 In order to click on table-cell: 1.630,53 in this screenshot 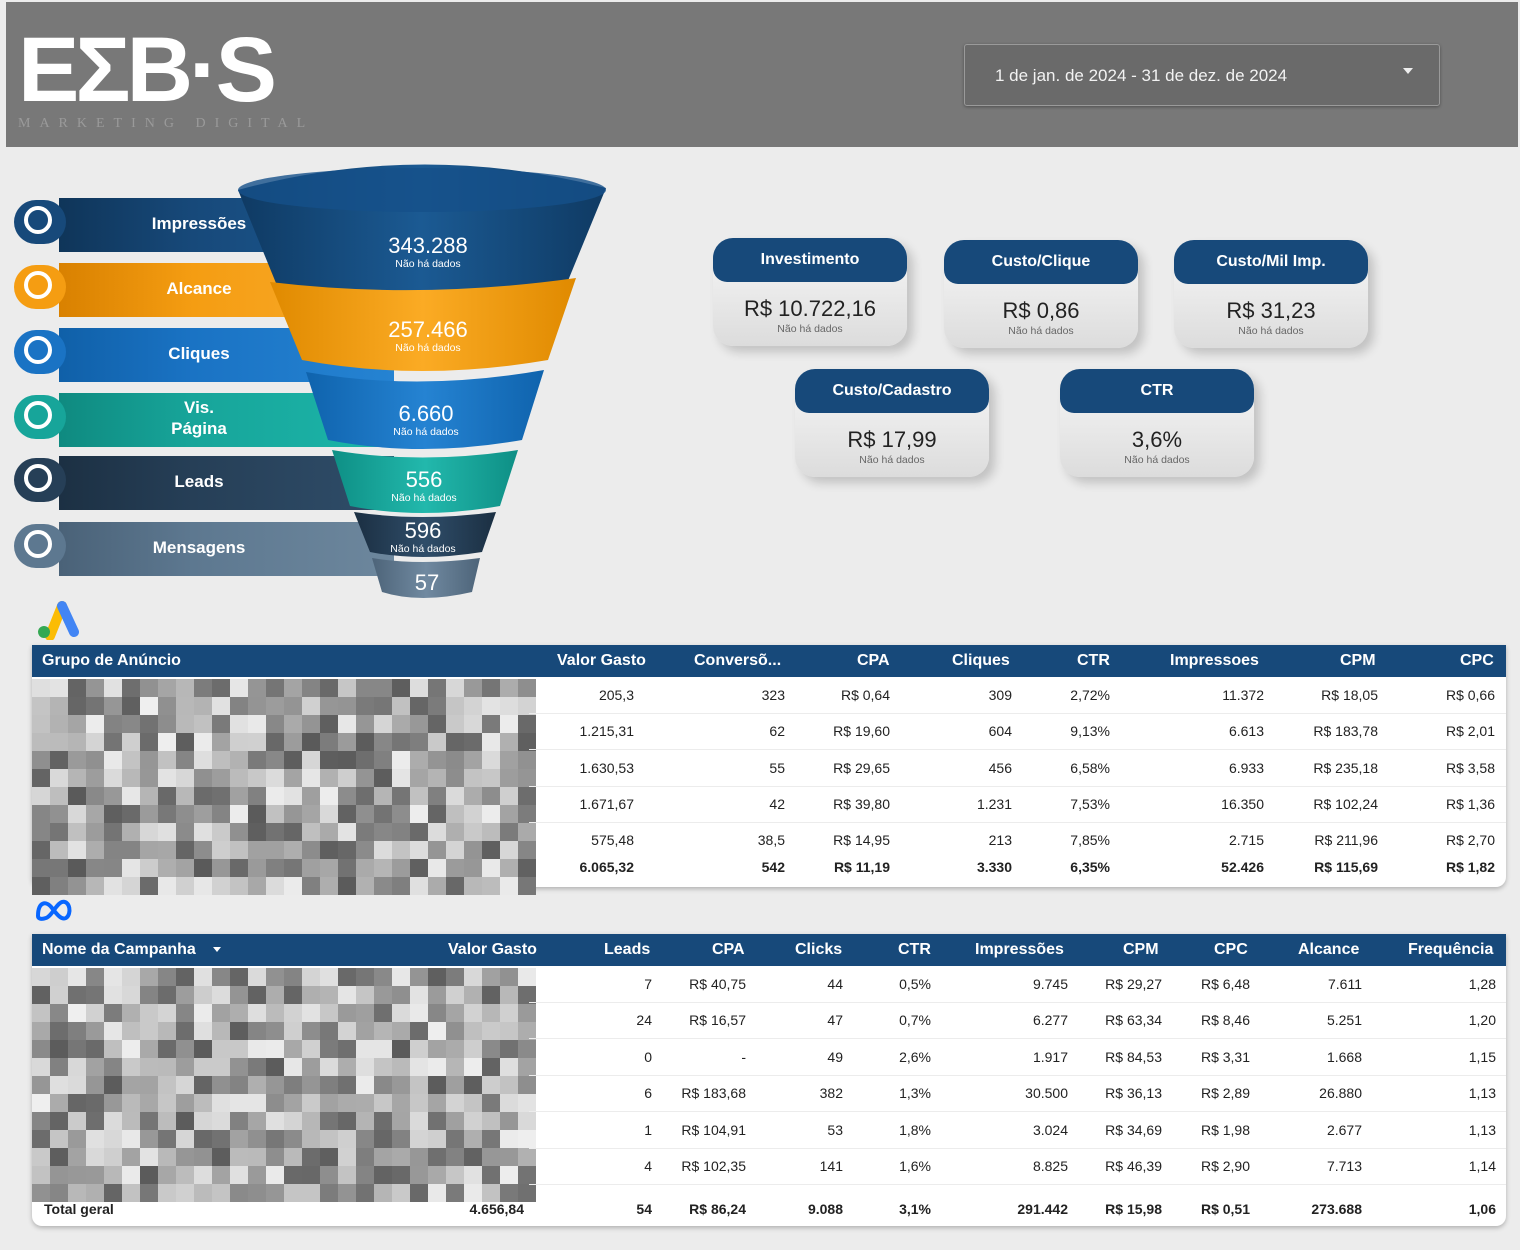, I will do `click(607, 768)`.